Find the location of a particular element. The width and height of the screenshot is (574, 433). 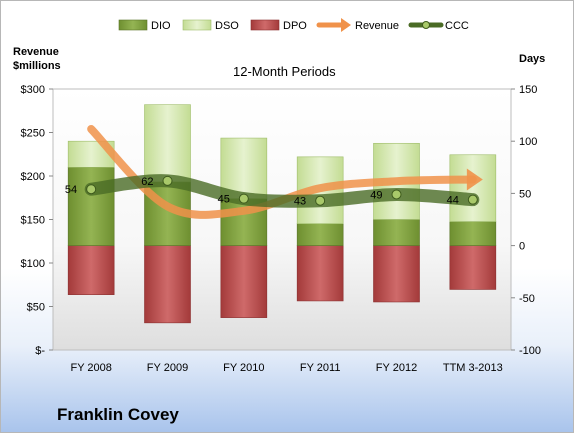

x-axis-tick-label: FY 2012 is located at coordinates (396, 368).